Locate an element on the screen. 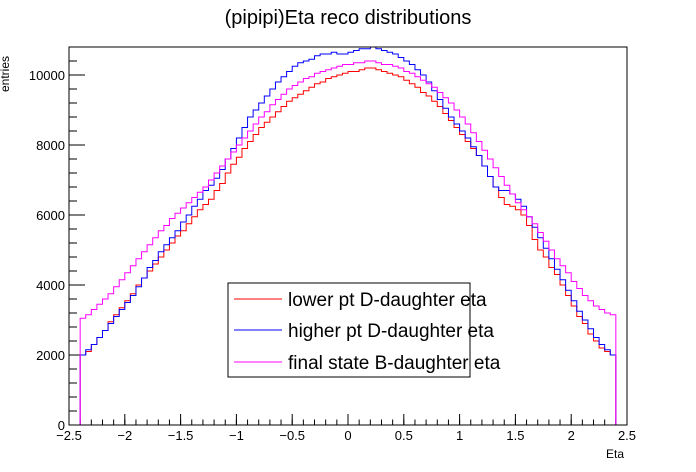 The width and height of the screenshot is (696, 472). x-axis-label: Eta is located at coordinates (615, 454).